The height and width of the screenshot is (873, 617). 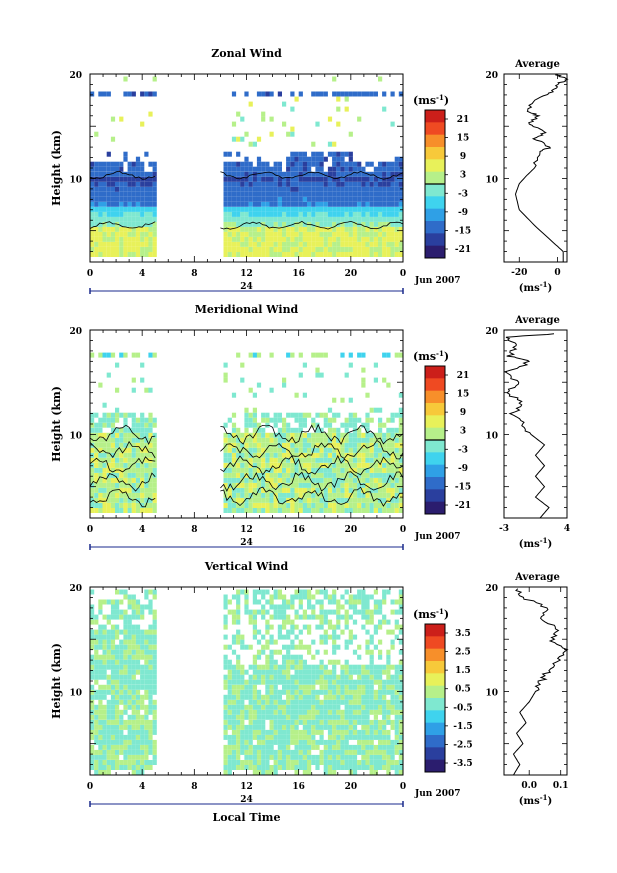 I want to click on colorbar-unit: (ms-1), so click(x=431, y=100).